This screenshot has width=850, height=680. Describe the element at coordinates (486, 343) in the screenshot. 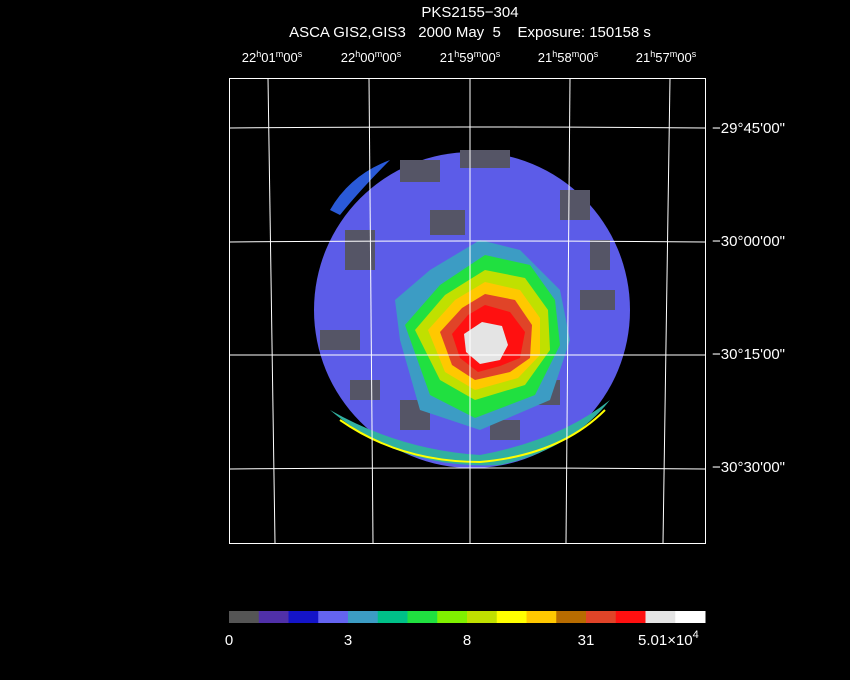

I see `core` at that location.